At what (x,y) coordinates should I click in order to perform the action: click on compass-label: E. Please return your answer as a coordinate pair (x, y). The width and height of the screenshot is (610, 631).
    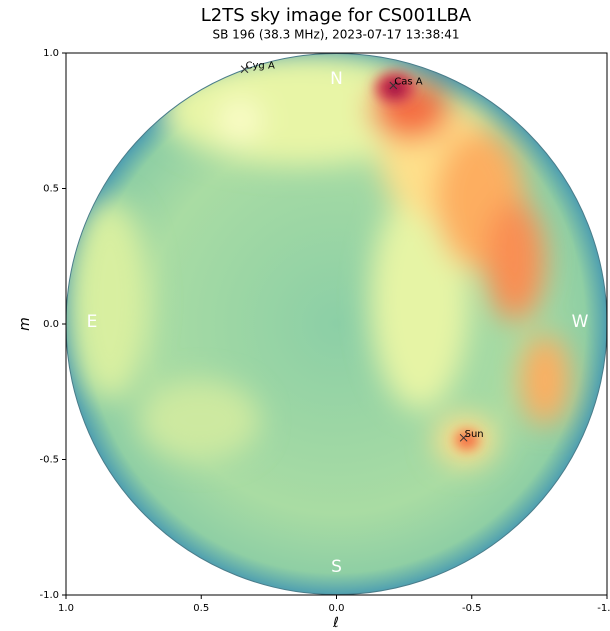
    Looking at the image, I should click on (92, 322).